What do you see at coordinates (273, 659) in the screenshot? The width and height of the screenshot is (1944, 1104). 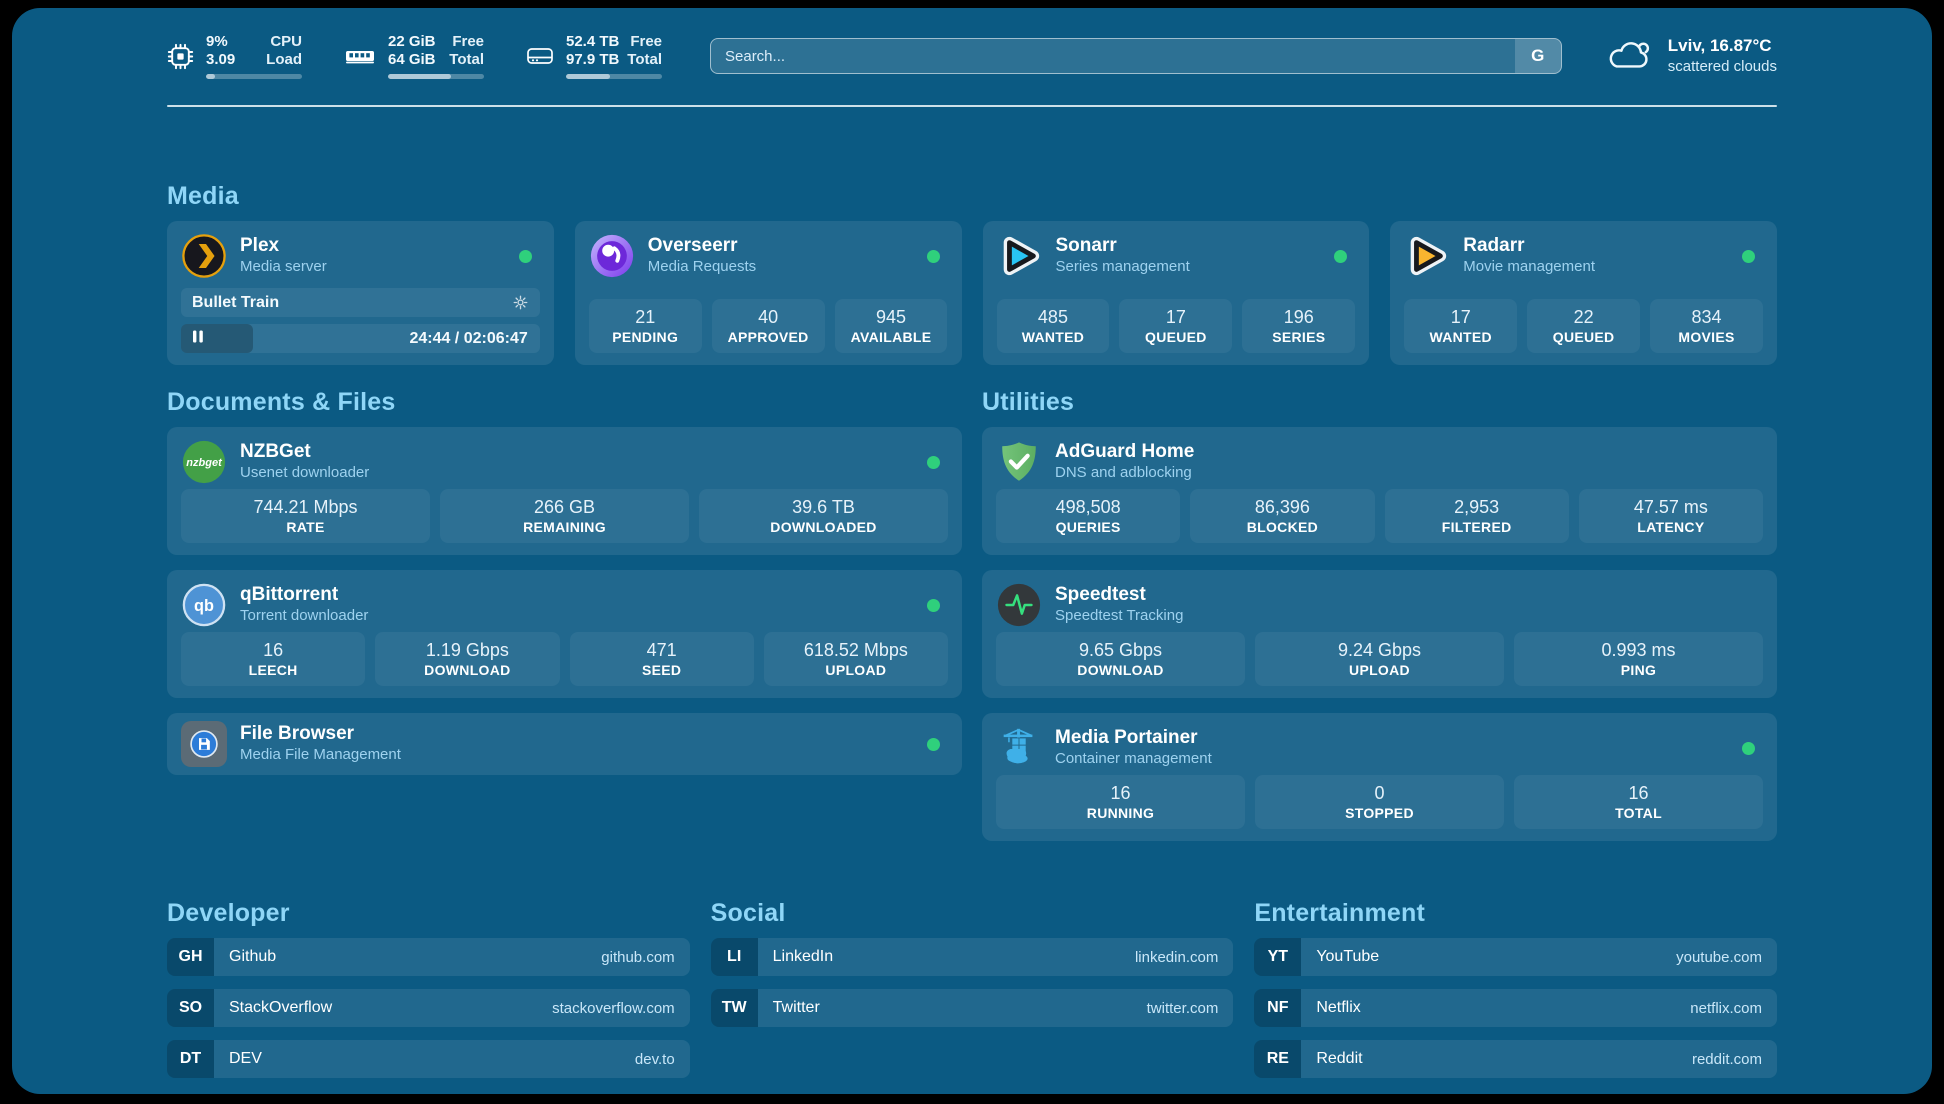 I see `stat-tile: 16 LEECH` at bounding box center [273, 659].